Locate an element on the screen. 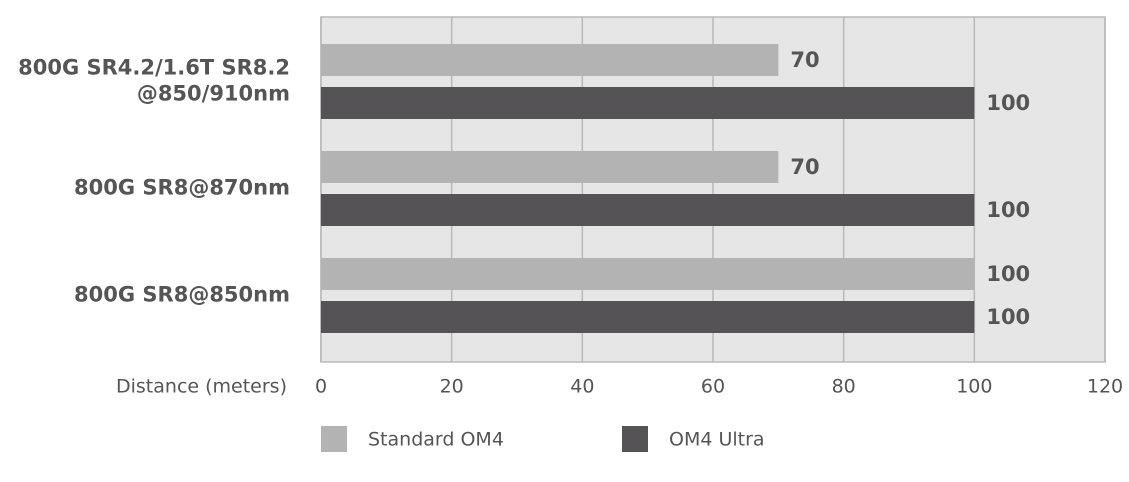 The image size is (1129, 482). x-tick-label: 20 is located at coordinates (452, 387).